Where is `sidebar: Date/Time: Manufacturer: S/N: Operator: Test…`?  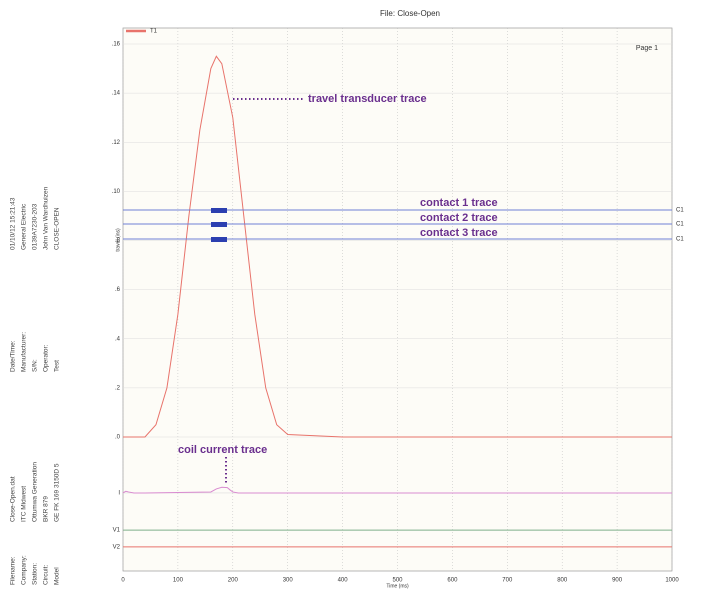 sidebar: Date/Time: Manufacturer: S/N: Operator: Test… is located at coordinates (35, 385).